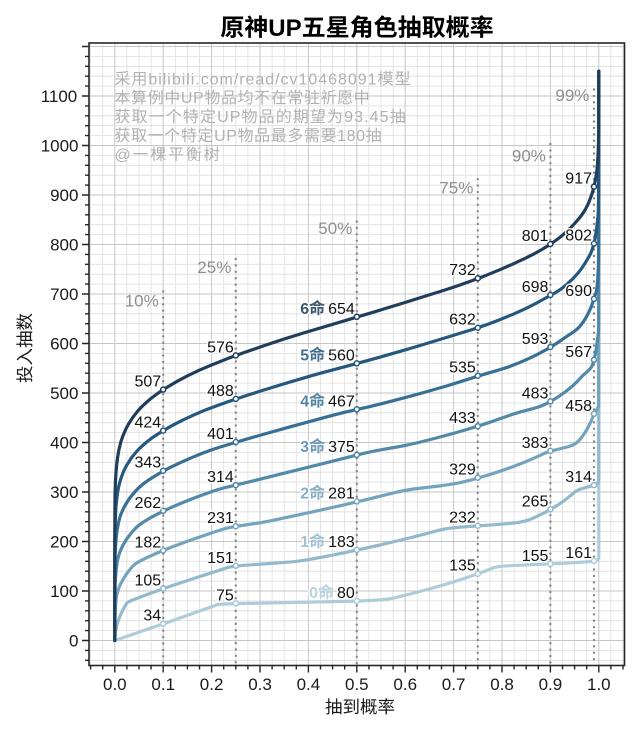 The width and height of the screenshot is (640, 733). I want to click on svg-text: 180, so click(351, 136).